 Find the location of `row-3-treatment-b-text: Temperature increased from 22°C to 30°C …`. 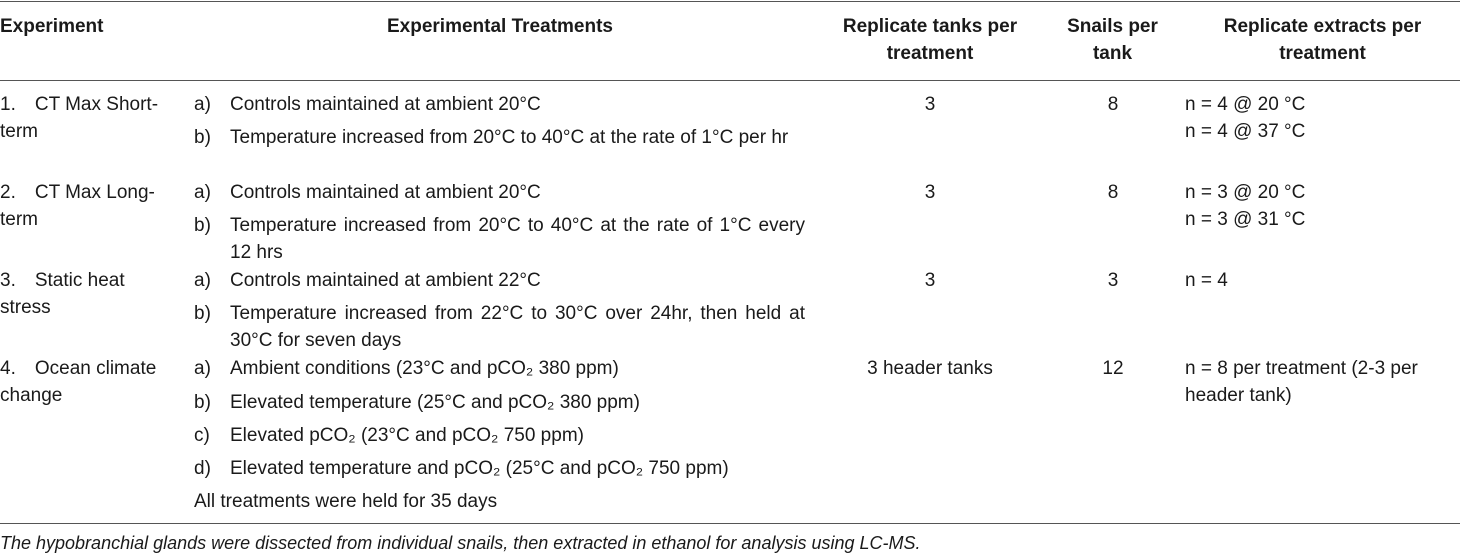

row-3-treatment-b-text: Temperature increased from 22°C to 30°C … is located at coordinates (517, 327).